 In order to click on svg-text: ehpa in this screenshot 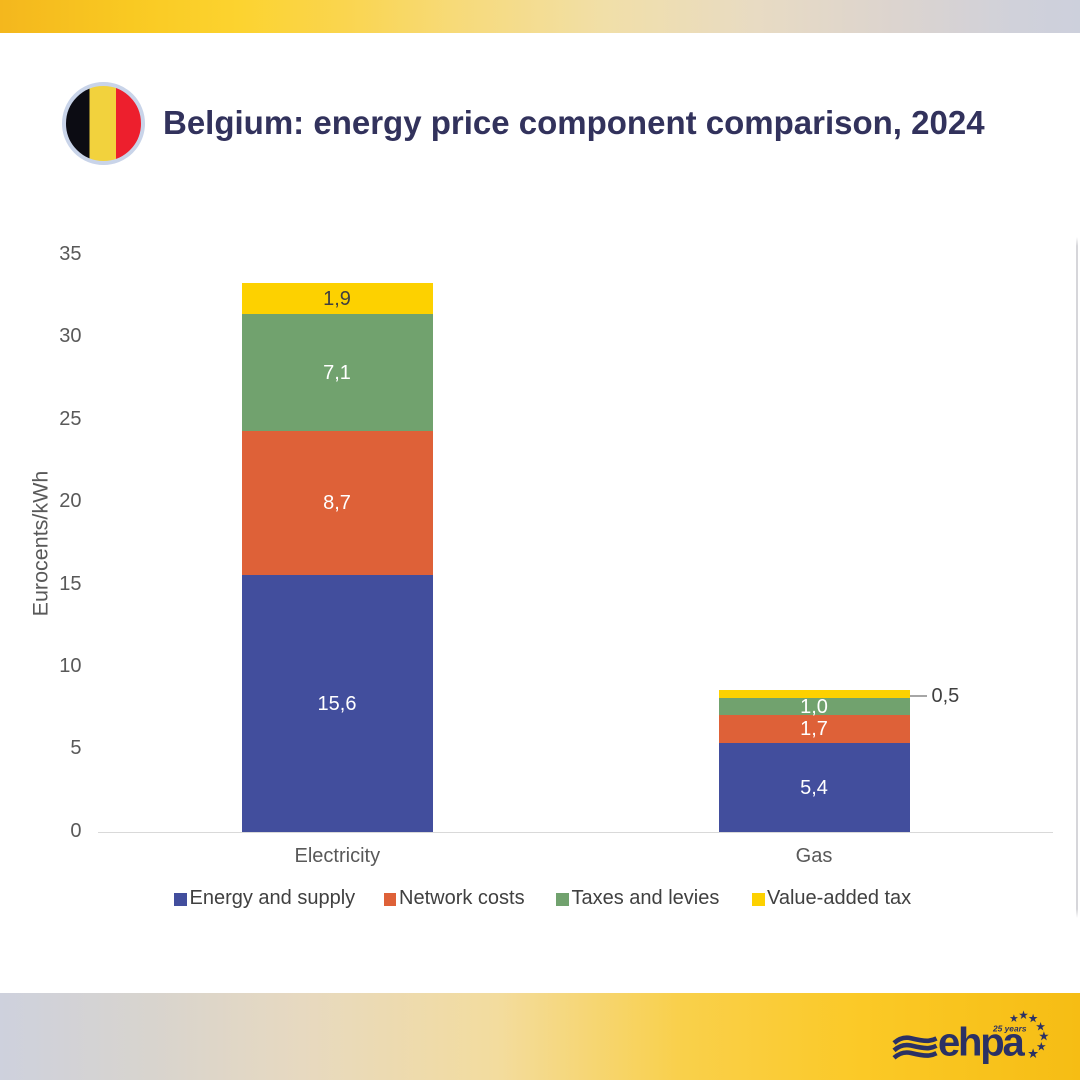, I will do `click(982, 1042)`.